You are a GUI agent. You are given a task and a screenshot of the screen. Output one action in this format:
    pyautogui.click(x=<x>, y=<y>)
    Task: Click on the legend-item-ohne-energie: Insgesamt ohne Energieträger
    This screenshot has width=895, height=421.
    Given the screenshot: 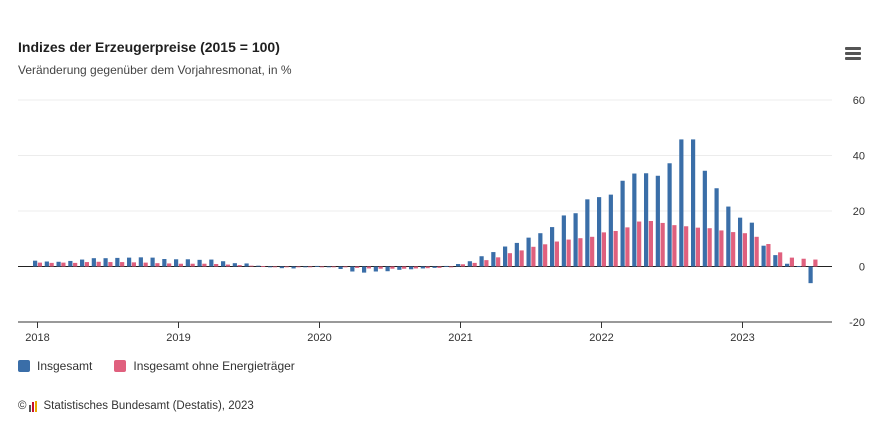 What is the action you would take?
    pyautogui.click(x=204, y=366)
    